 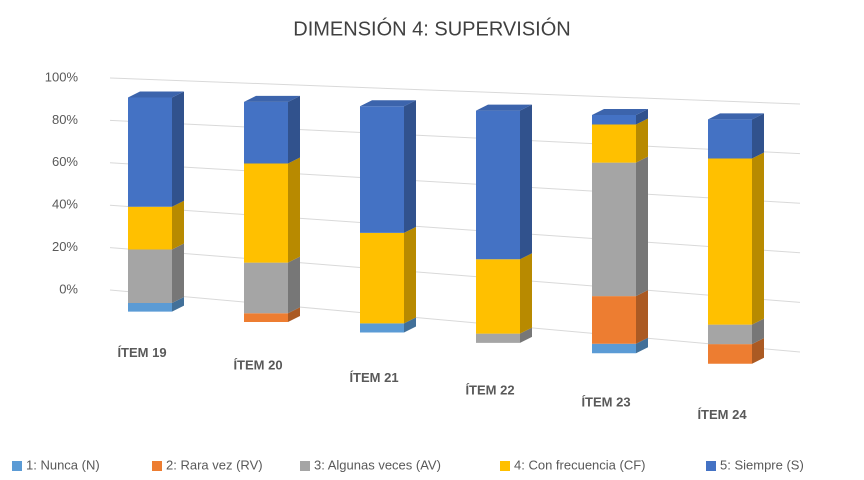 What do you see at coordinates (373, 377) in the screenshot?
I see `x-tick-label: ÍTEM 21` at bounding box center [373, 377].